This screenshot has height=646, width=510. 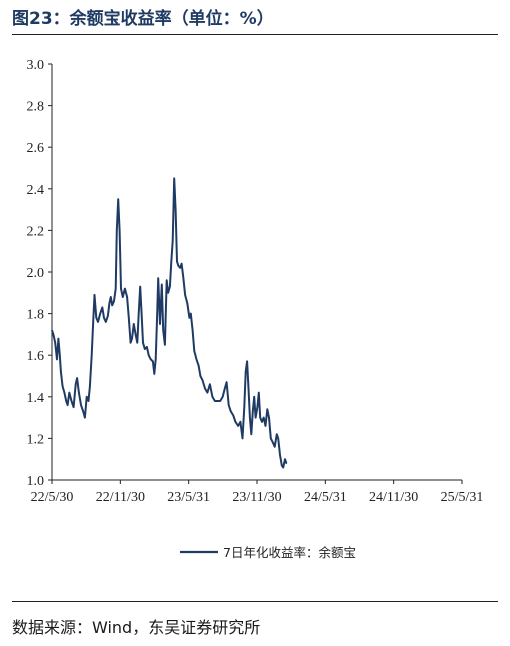 What do you see at coordinates (36, 273) in the screenshot?
I see `y-tick-label: 2.0` at bounding box center [36, 273].